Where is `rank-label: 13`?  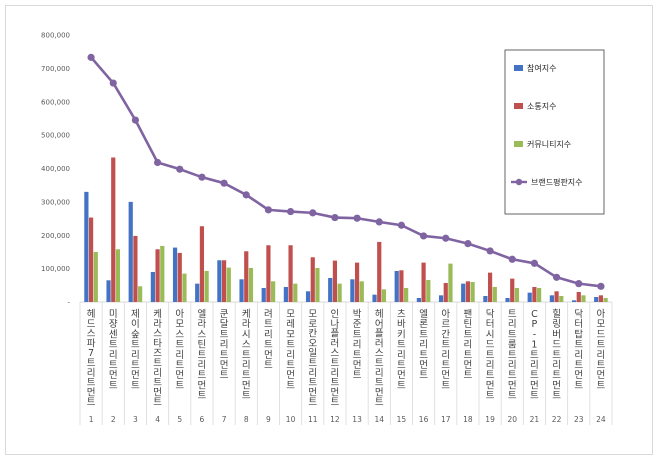
rank-label: 13 is located at coordinates (357, 419).